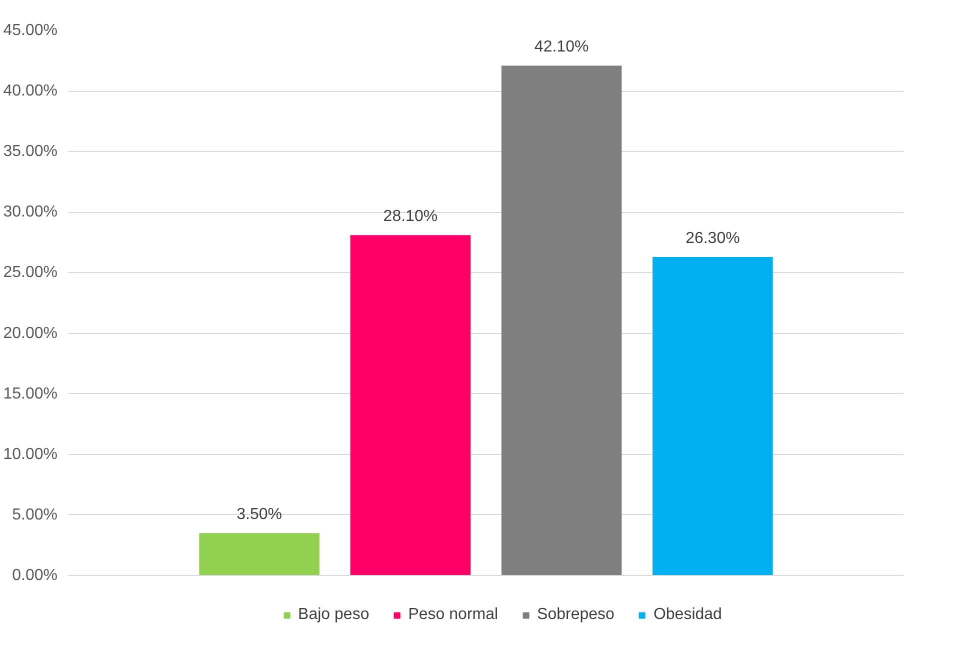 The image size is (969, 666). What do you see at coordinates (334, 615) in the screenshot?
I see `legend-label: Bajo peso` at bounding box center [334, 615].